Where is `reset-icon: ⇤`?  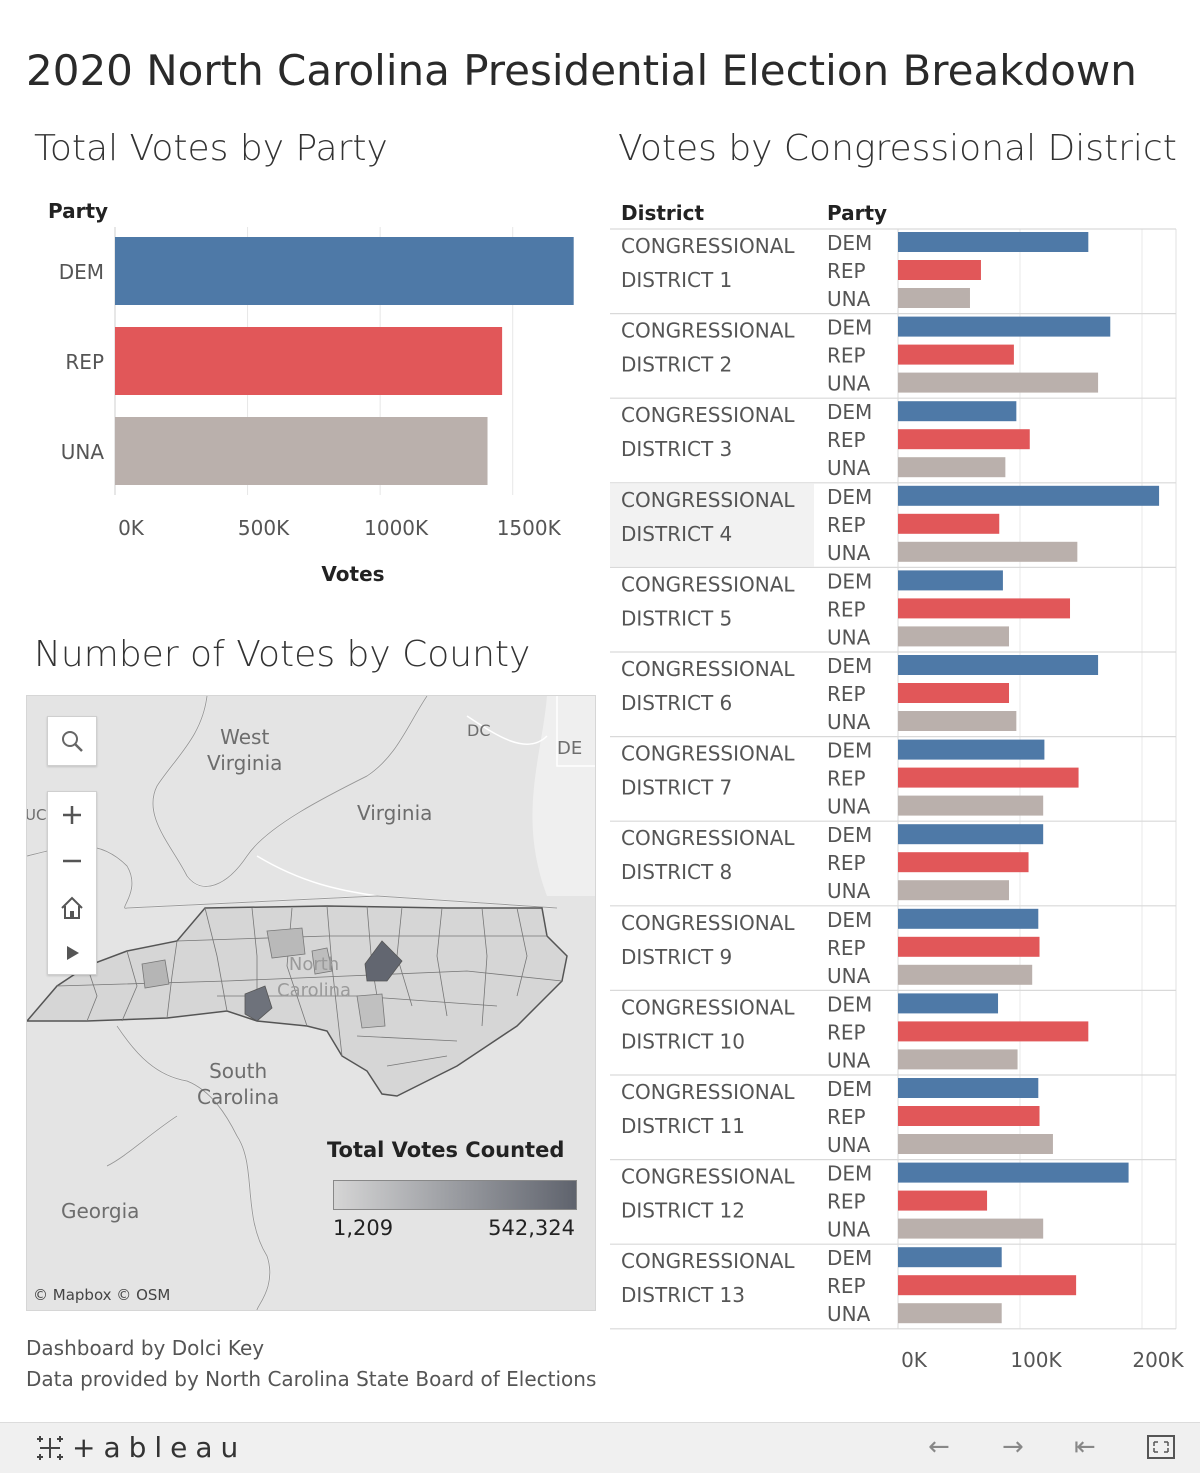 reset-icon: ⇤ is located at coordinates (1085, 1447).